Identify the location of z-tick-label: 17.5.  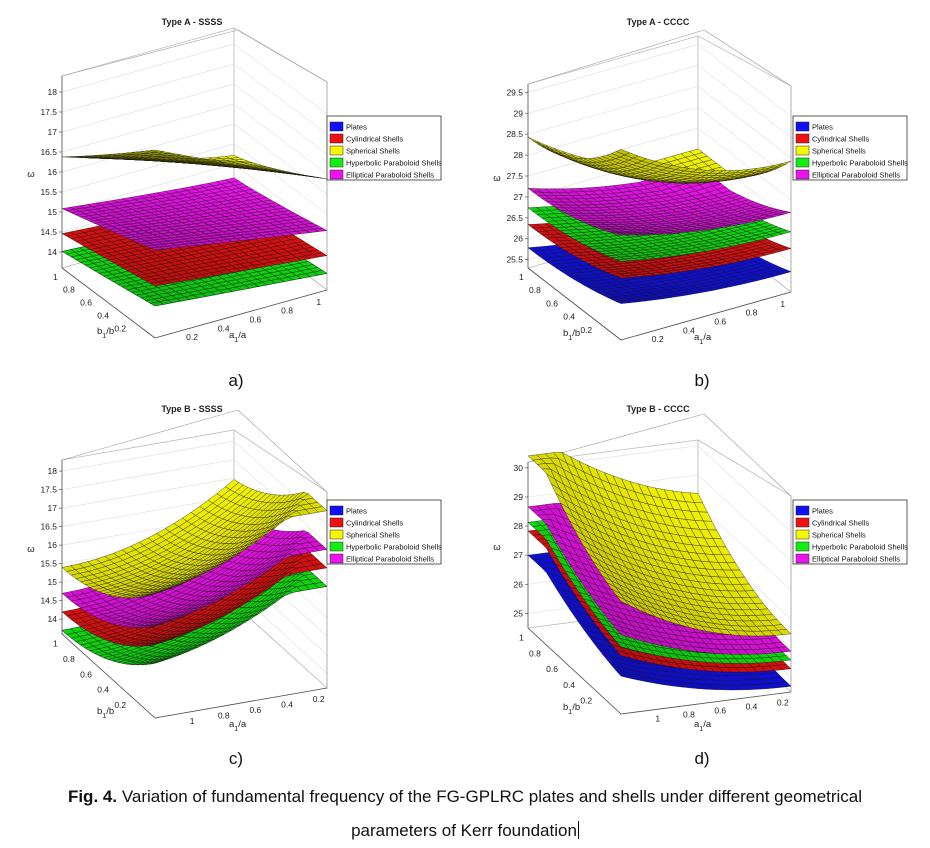
(48, 112).